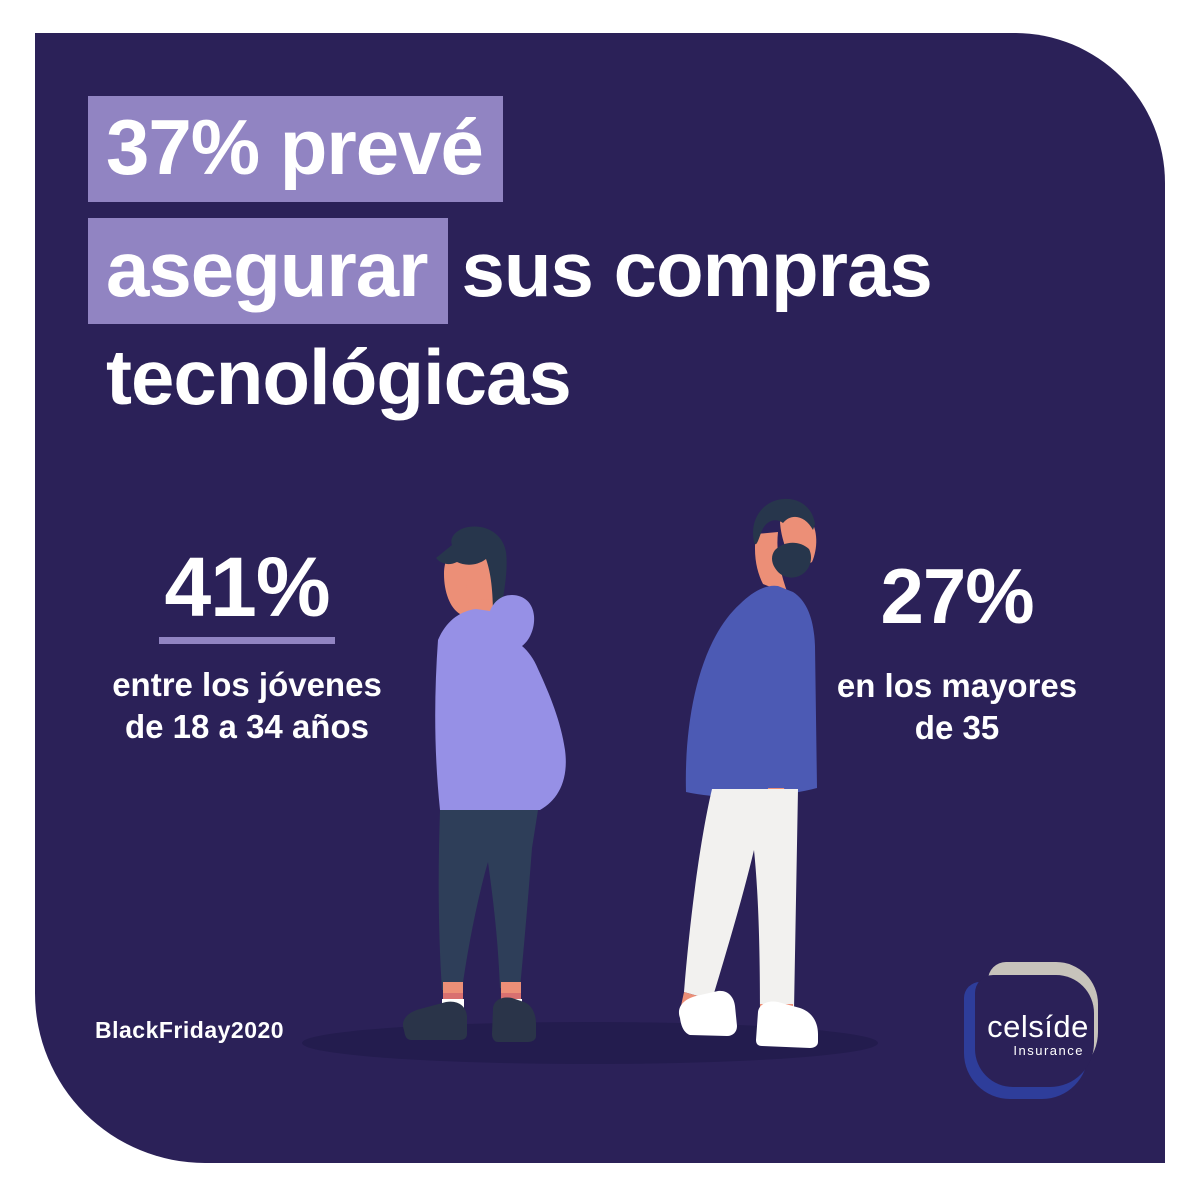  What do you see at coordinates (957, 707) in the screenshot?
I see `stat-older-label: en los mayores de 35` at bounding box center [957, 707].